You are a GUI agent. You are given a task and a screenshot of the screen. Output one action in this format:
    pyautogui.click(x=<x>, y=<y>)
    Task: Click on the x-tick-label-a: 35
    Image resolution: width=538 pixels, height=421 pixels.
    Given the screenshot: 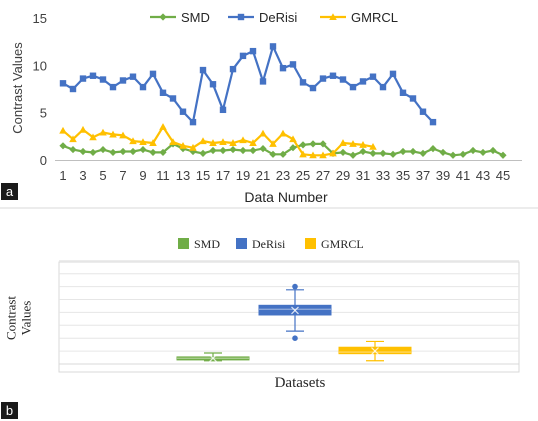 What is the action you would take?
    pyautogui.click(x=403, y=175)
    